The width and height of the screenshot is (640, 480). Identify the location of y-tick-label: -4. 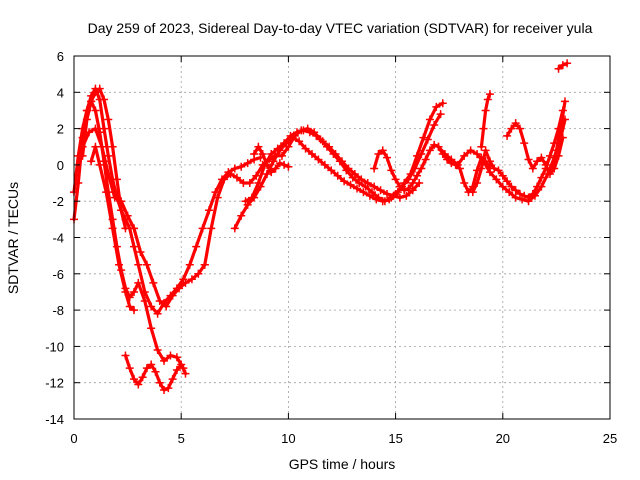
(58, 238).